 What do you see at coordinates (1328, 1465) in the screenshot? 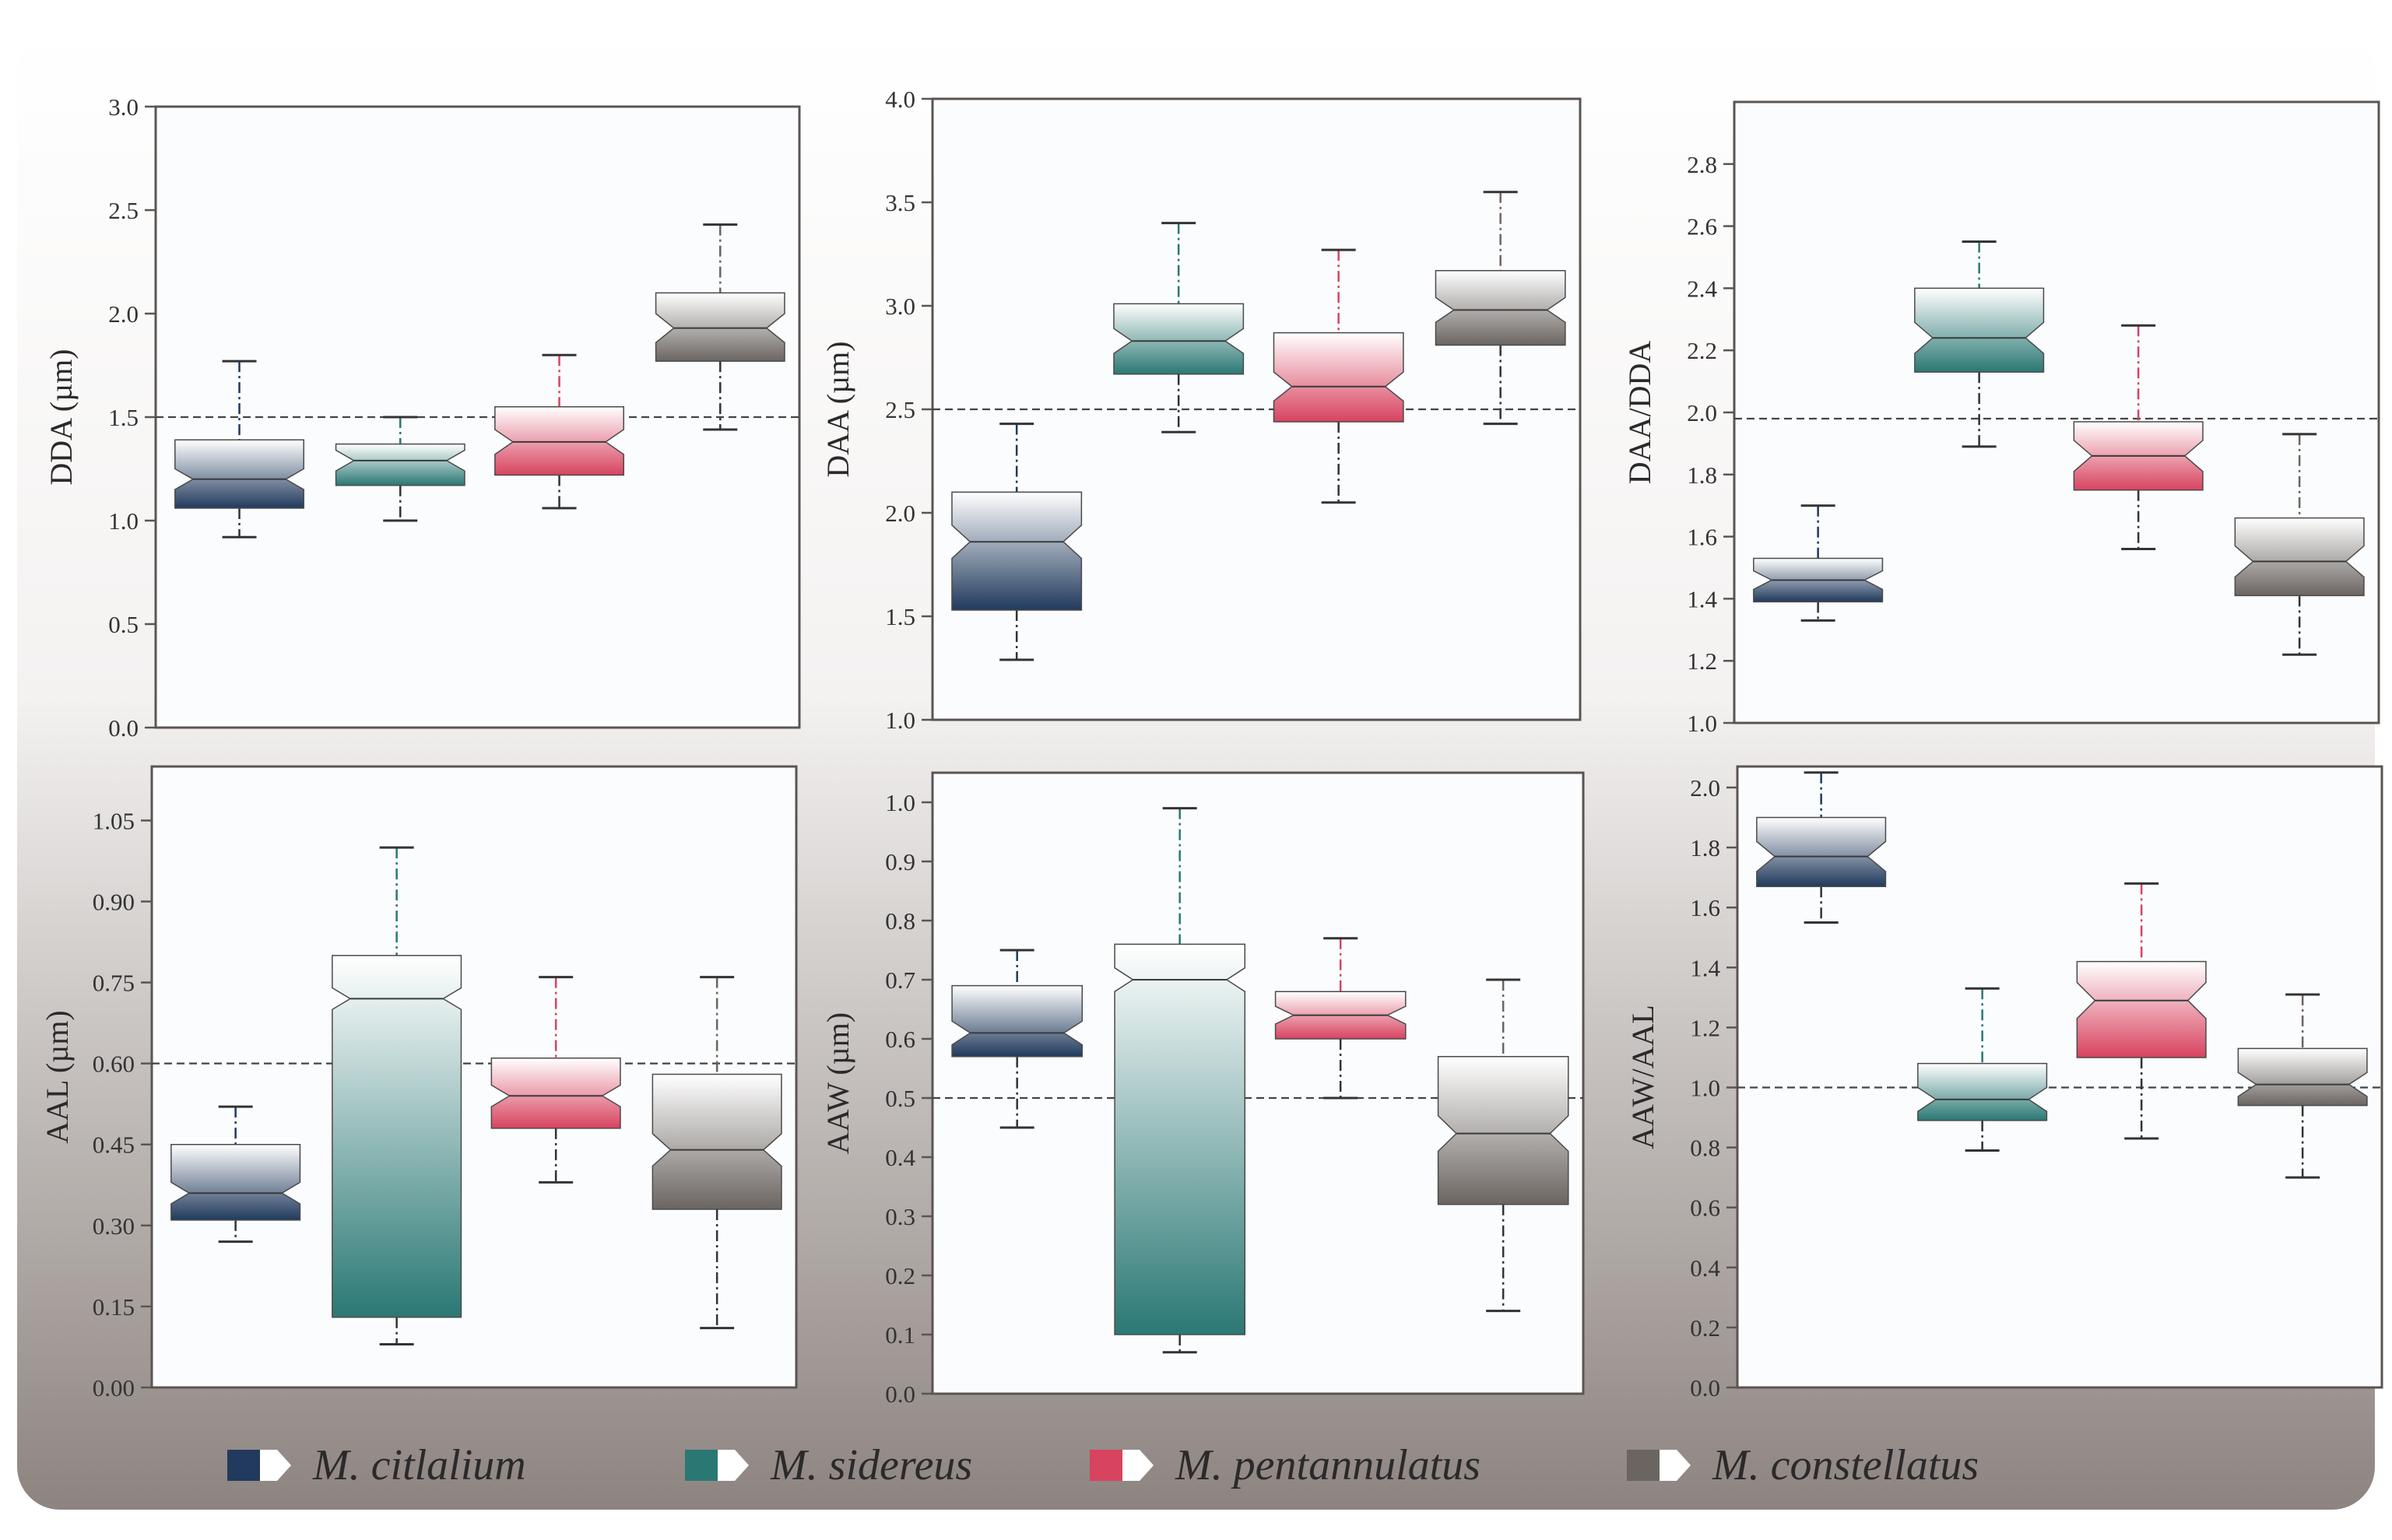
I see `legend-label: M. pentannulatus` at bounding box center [1328, 1465].